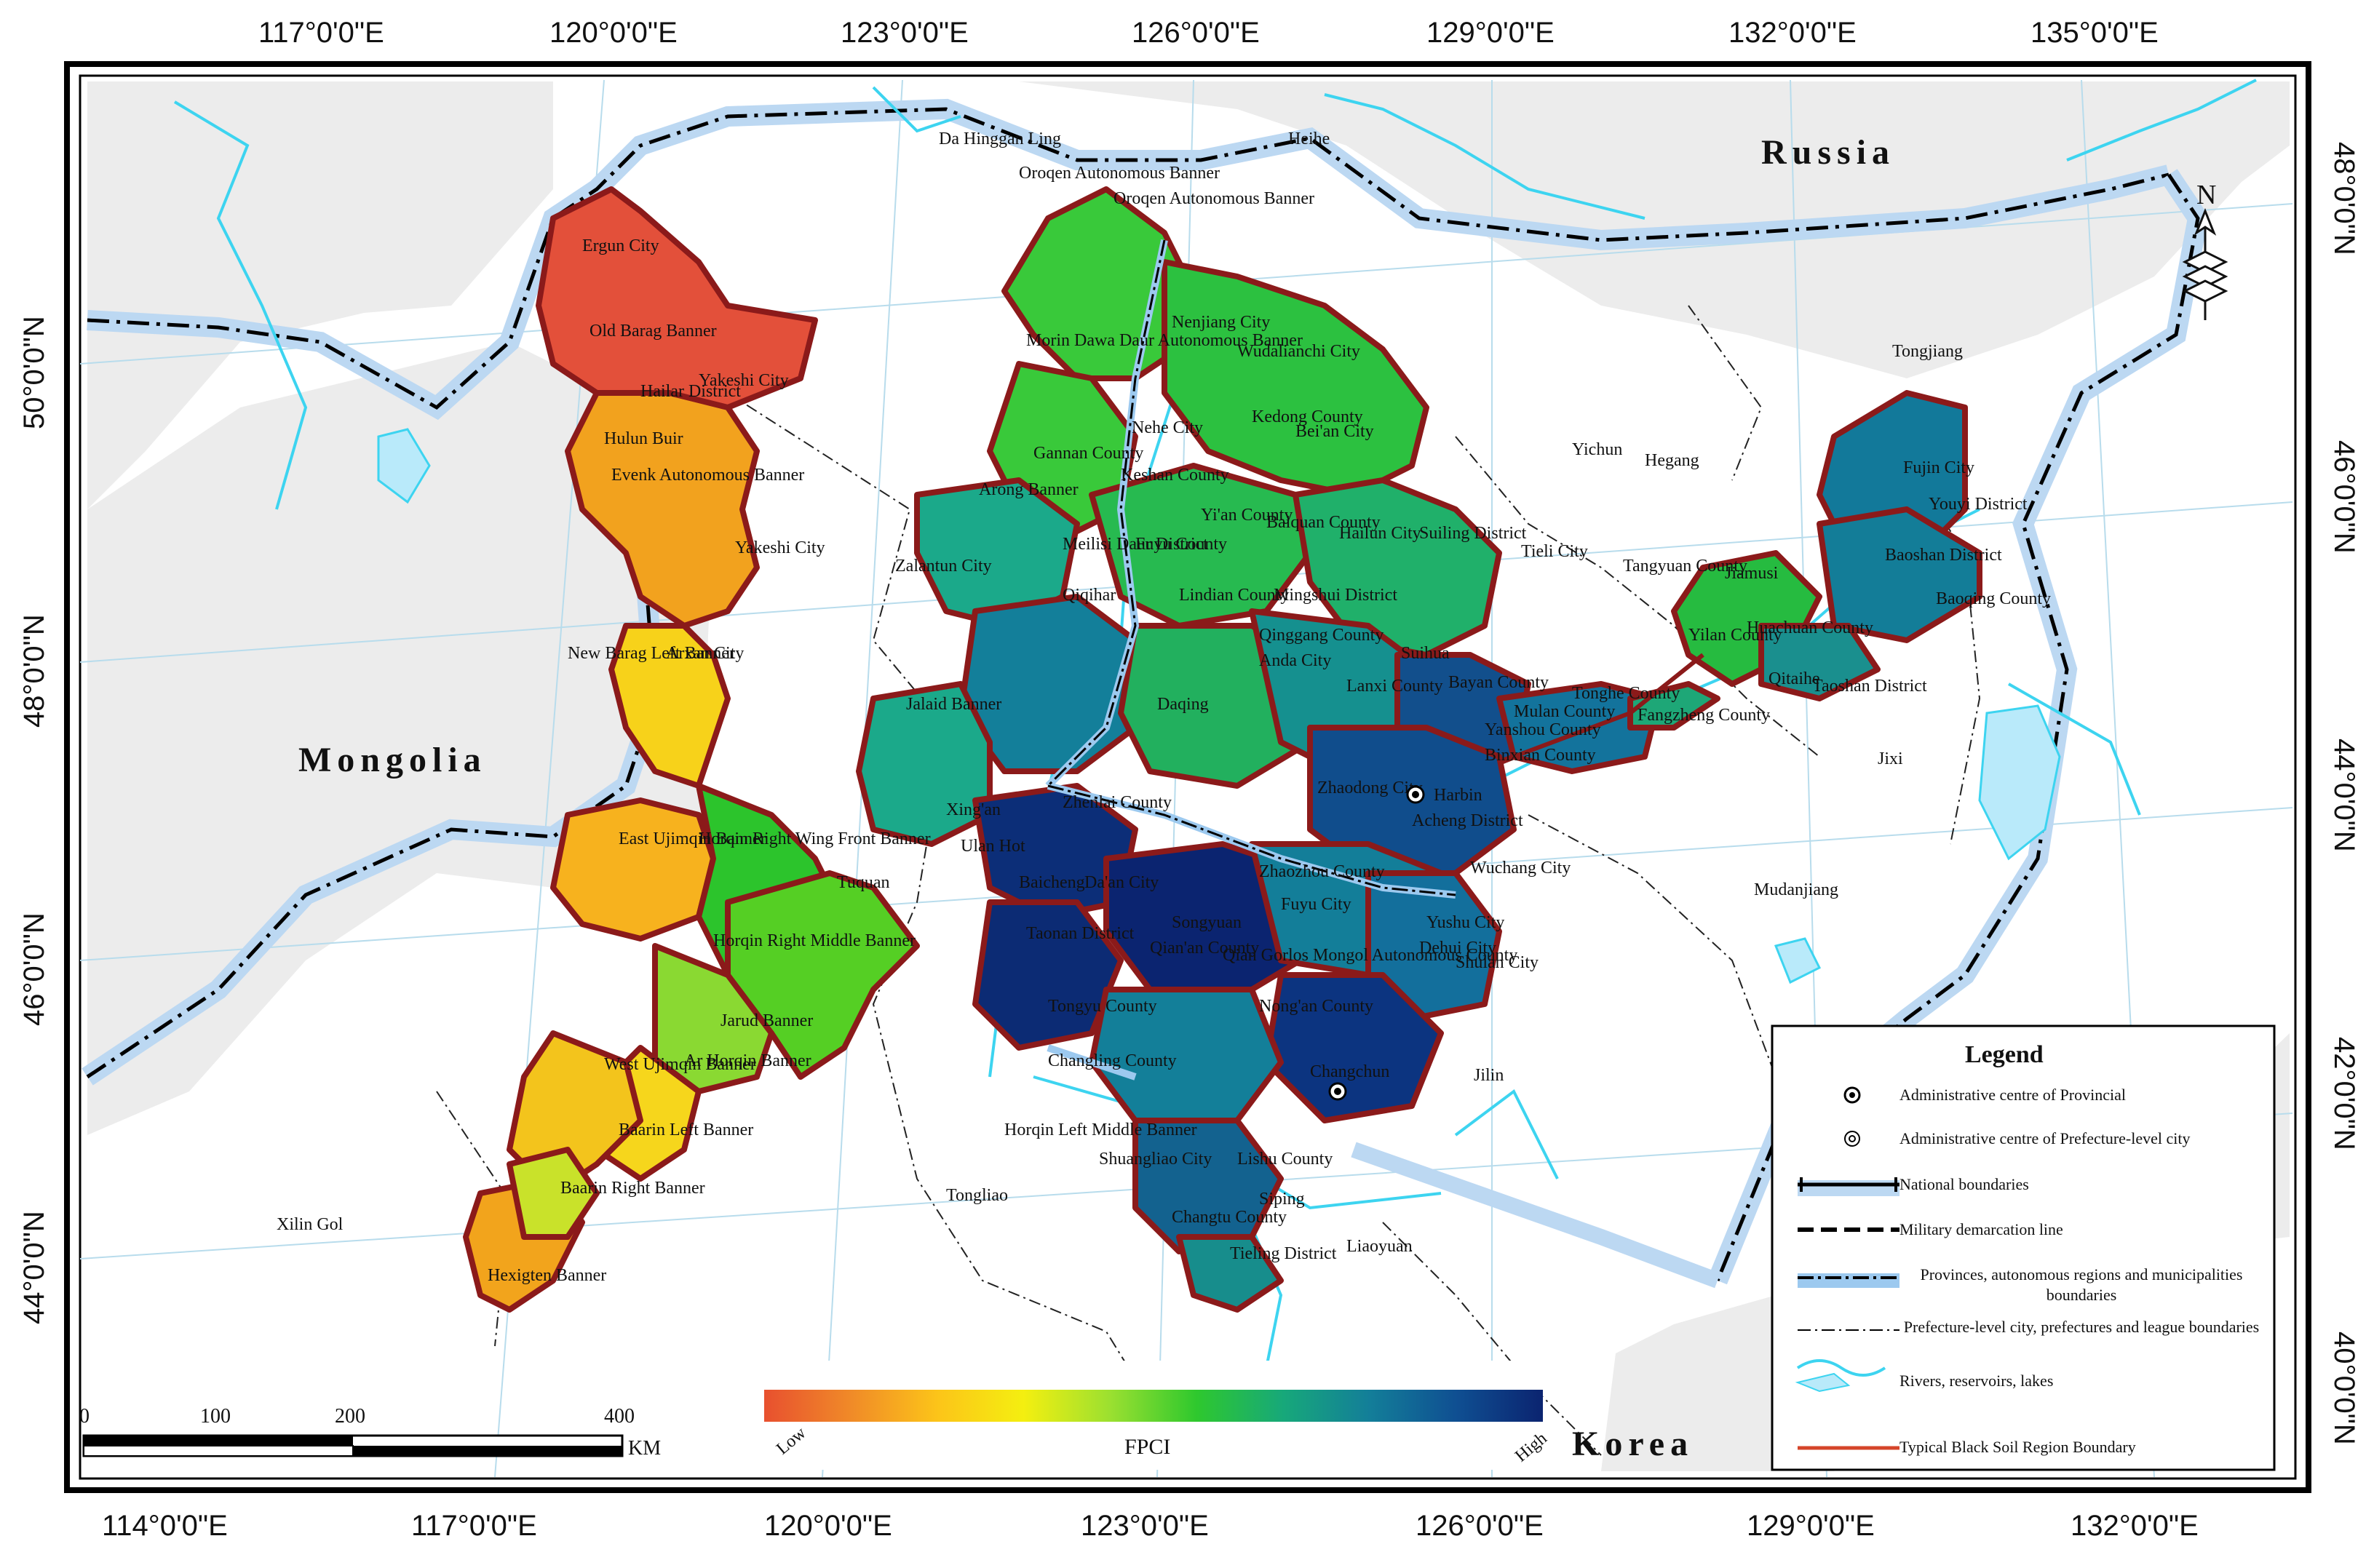  I want to click on place-label: Old Barag Banner, so click(653, 331).